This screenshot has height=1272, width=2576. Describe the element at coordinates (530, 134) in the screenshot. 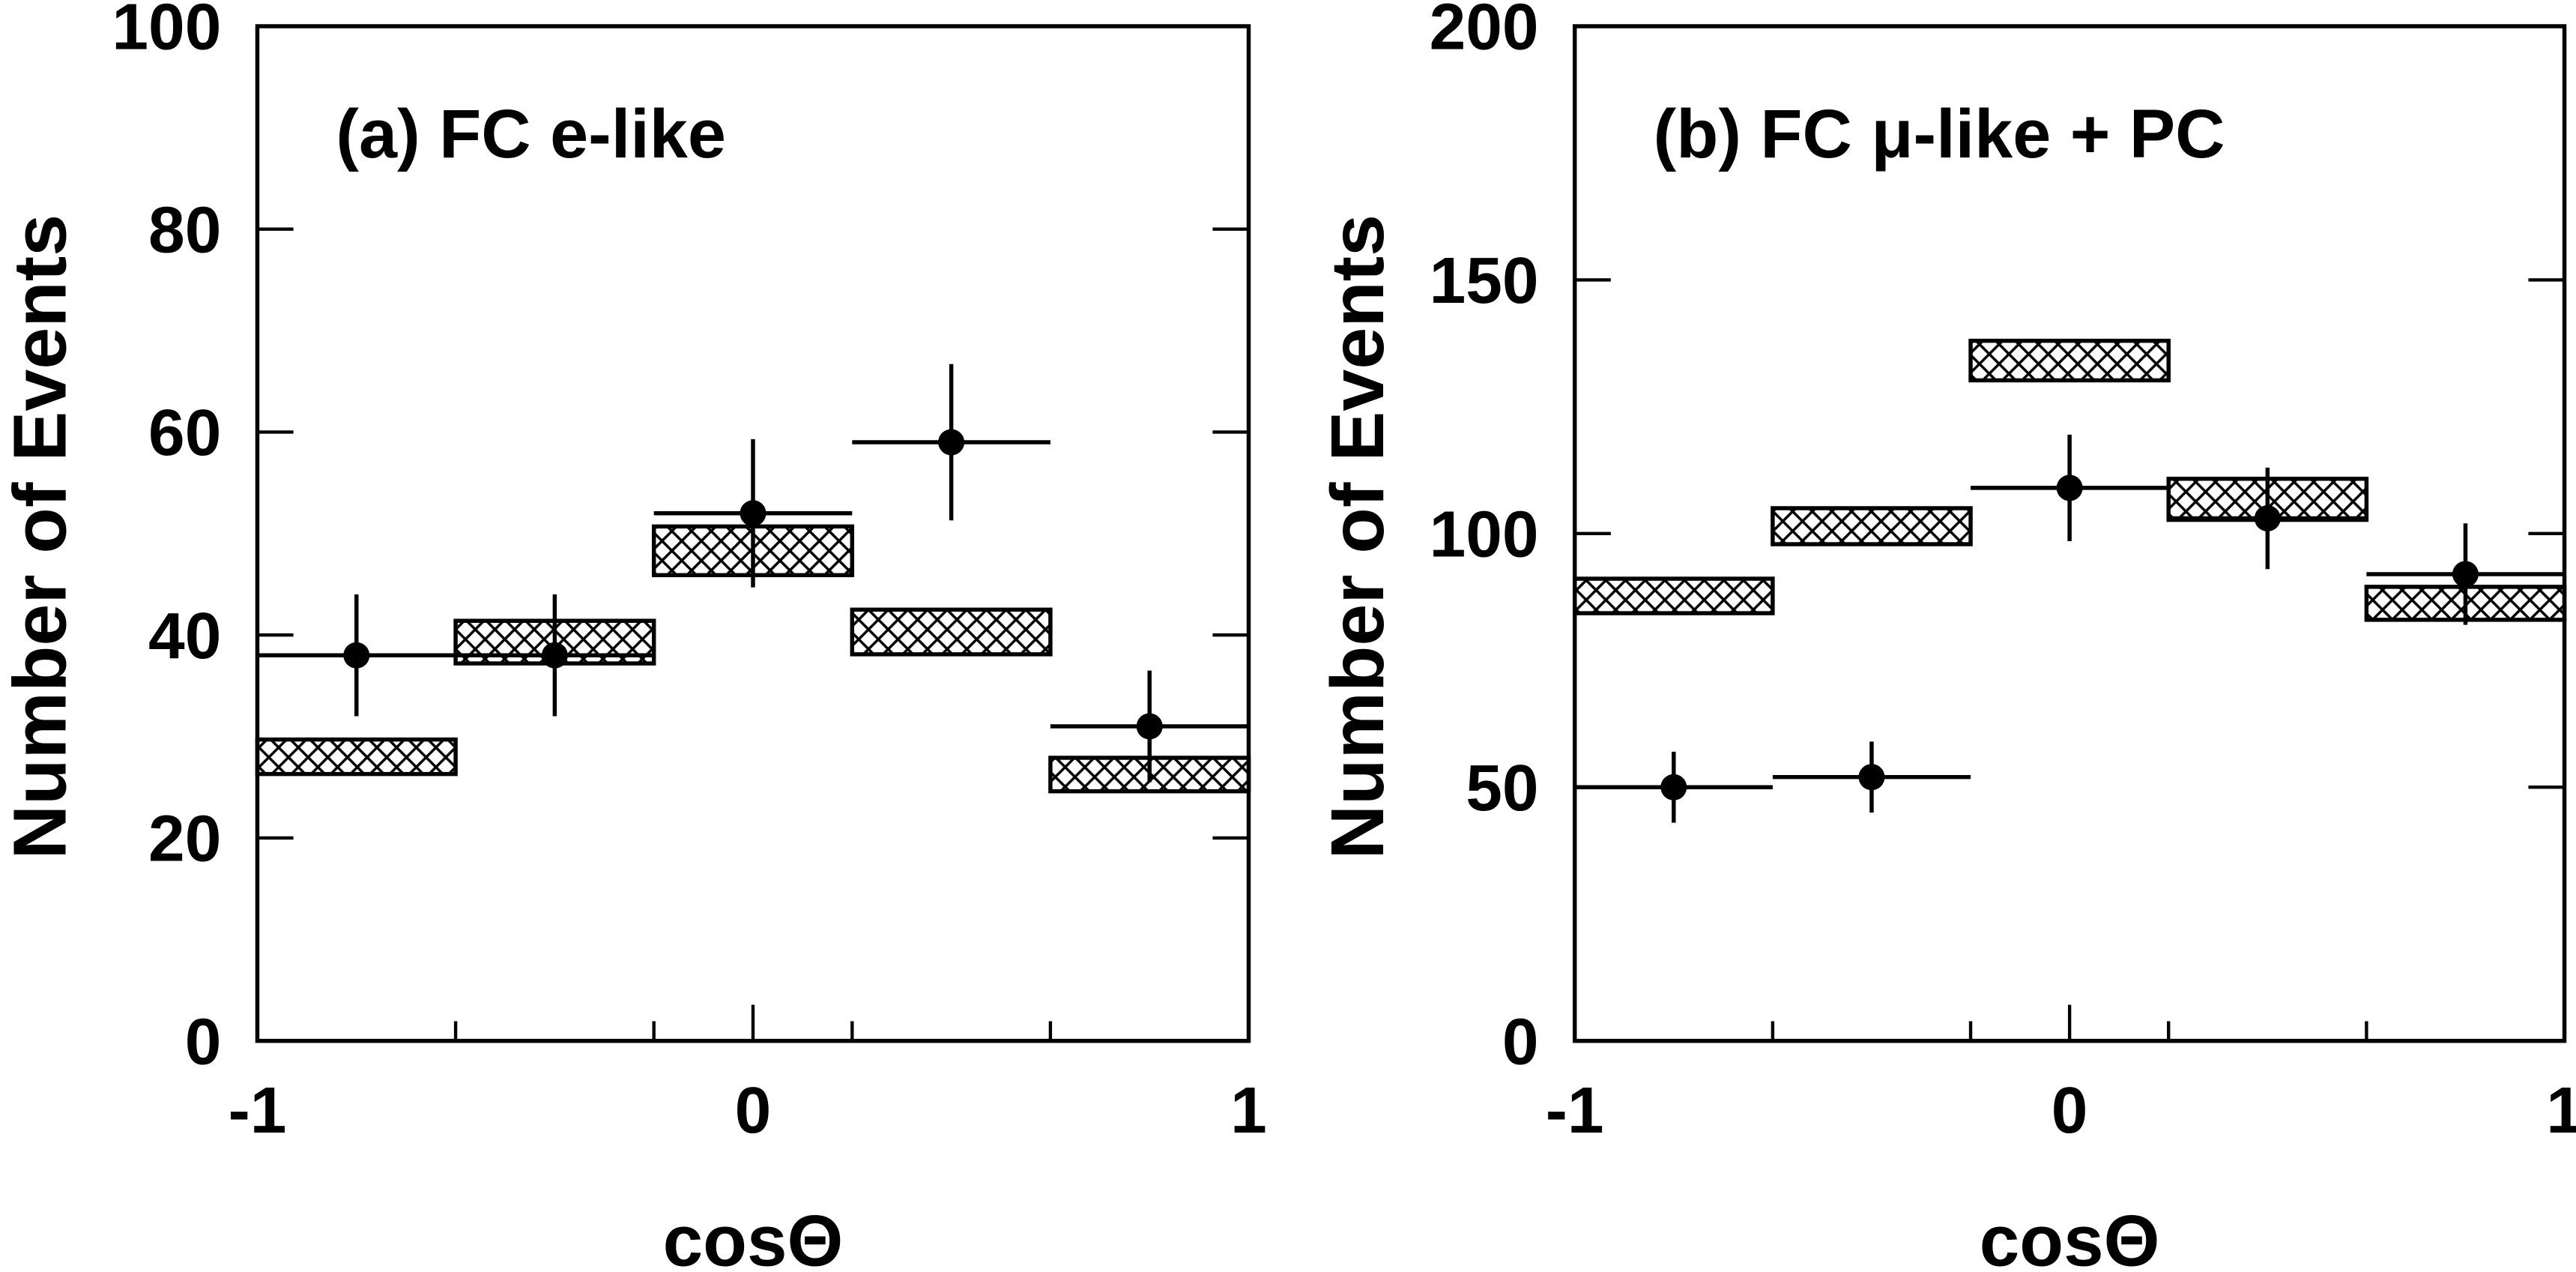

I see `panel-title: (a) FC e-like` at that location.